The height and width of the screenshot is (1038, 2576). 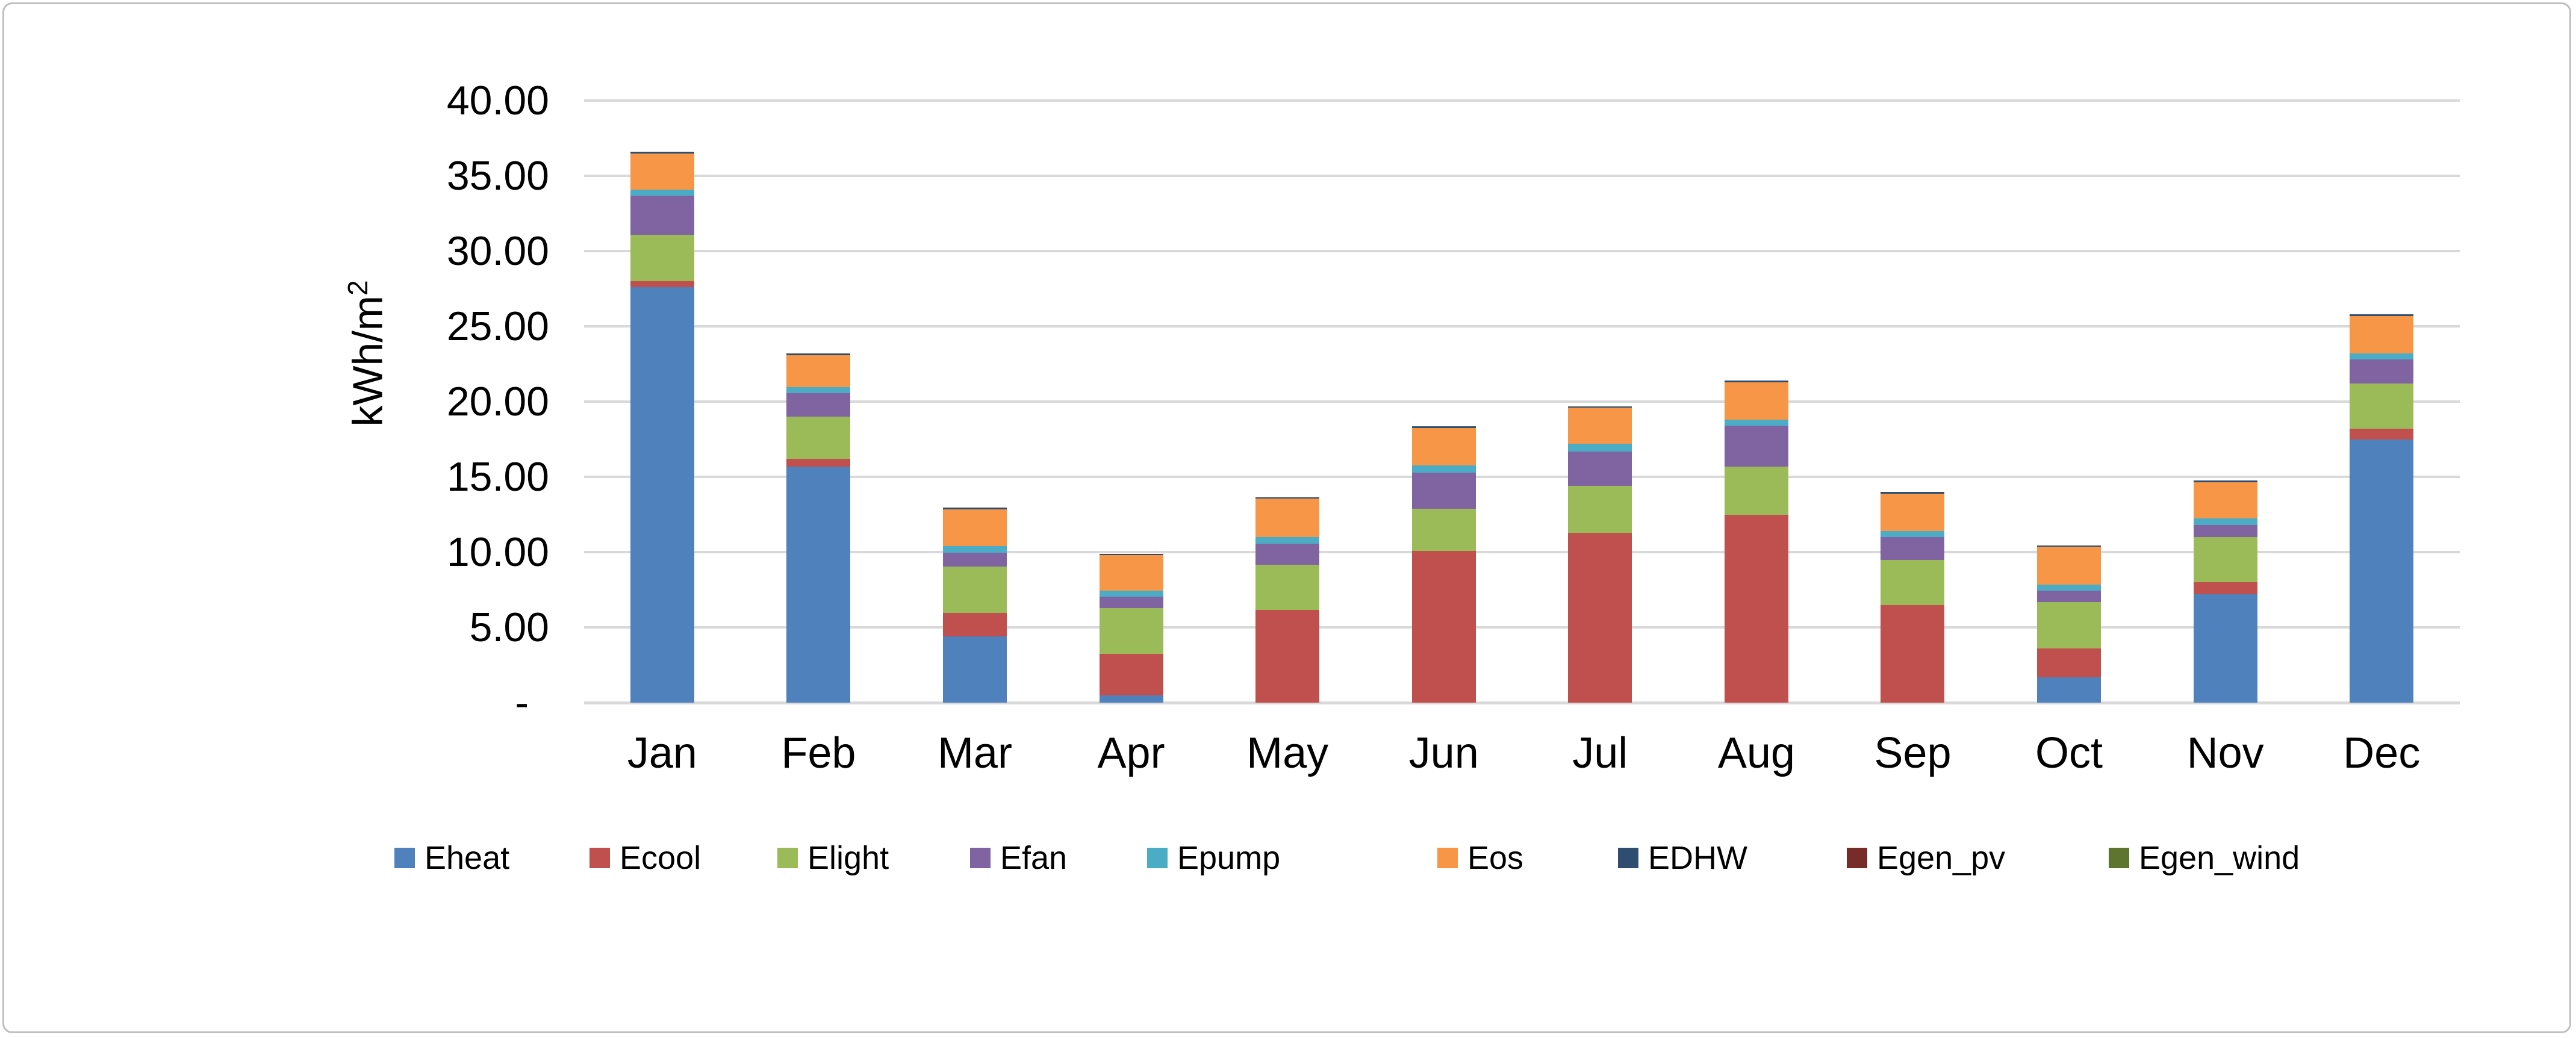 What do you see at coordinates (1913, 654) in the screenshot?
I see `bar-segment-Ecool-Sep` at bounding box center [1913, 654].